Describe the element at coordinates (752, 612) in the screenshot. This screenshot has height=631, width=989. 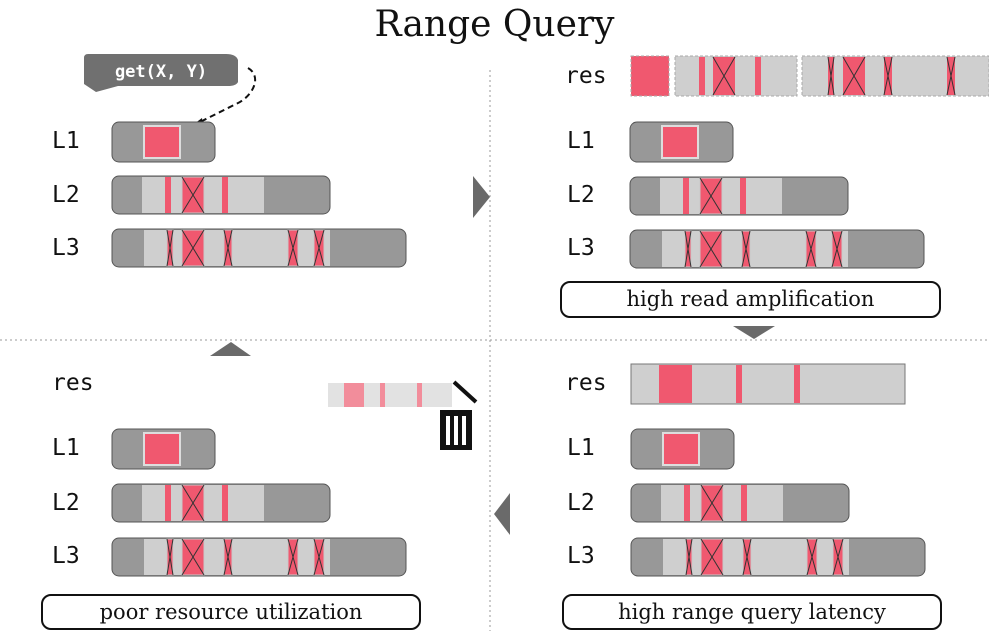
I see `caption-high-range-query-latency: high range query latency` at that location.